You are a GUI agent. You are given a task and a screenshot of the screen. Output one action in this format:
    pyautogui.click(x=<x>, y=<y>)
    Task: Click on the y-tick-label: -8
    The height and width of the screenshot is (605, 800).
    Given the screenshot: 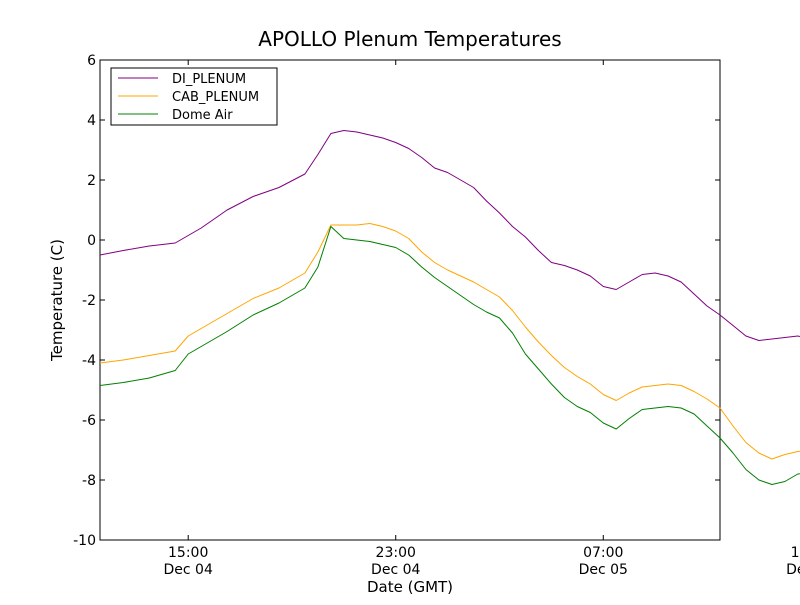 What is the action you would take?
    pyautogui.click(x=89, y=481)
    